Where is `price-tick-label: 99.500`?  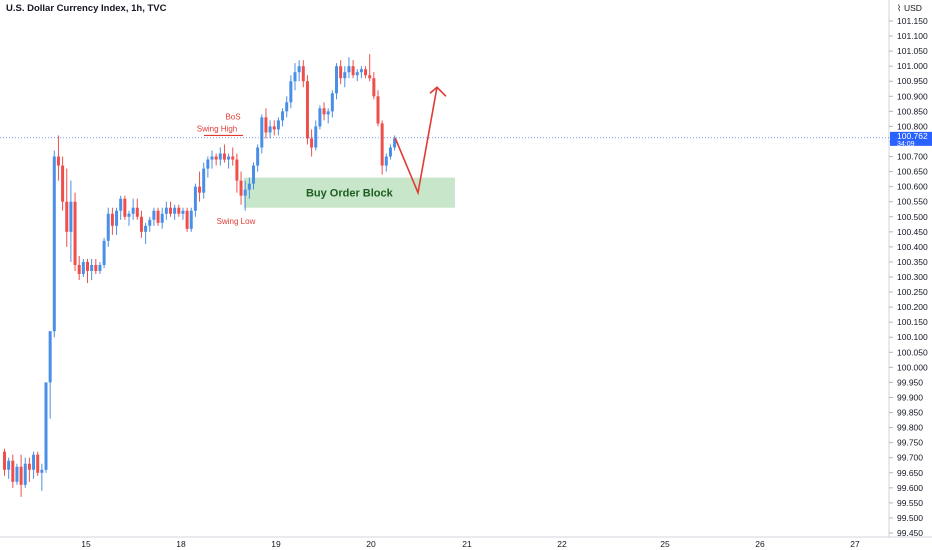
price-tick-label: 99.500 is located at coordinates (910, 518).